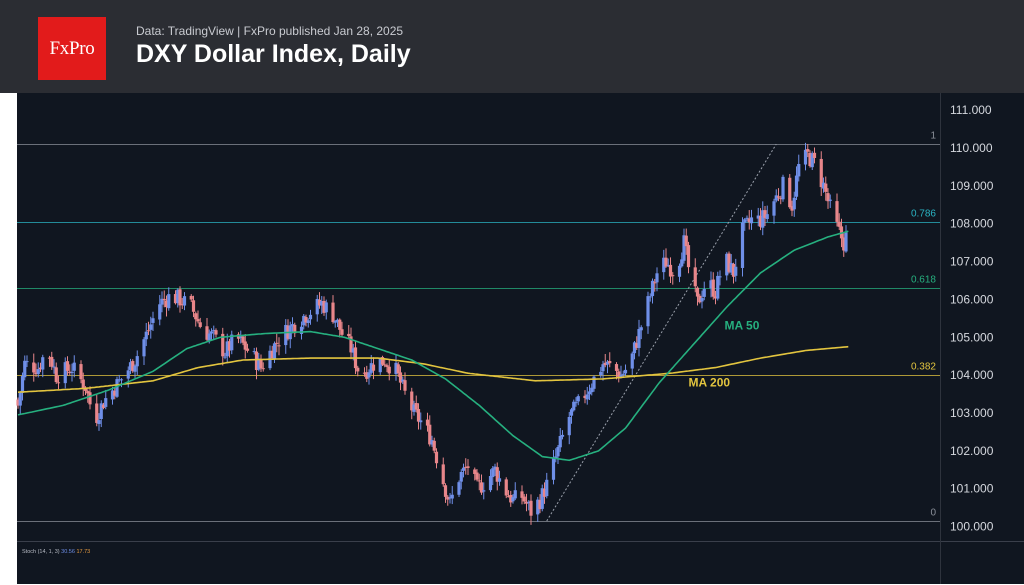 The image size is (1024, 585). Describe the element at coordinates (933, 136) in the screenshot. I see `fib-level-label: 1` at that location.